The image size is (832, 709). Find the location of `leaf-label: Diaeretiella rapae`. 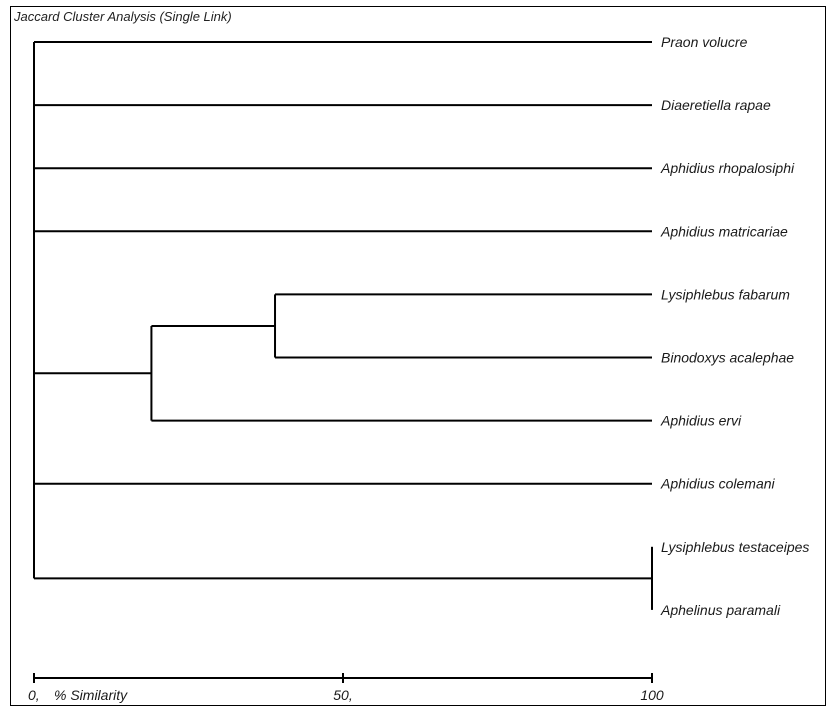

leaf-label: Diaeretiella rapae is located at coordinates (716, 105).